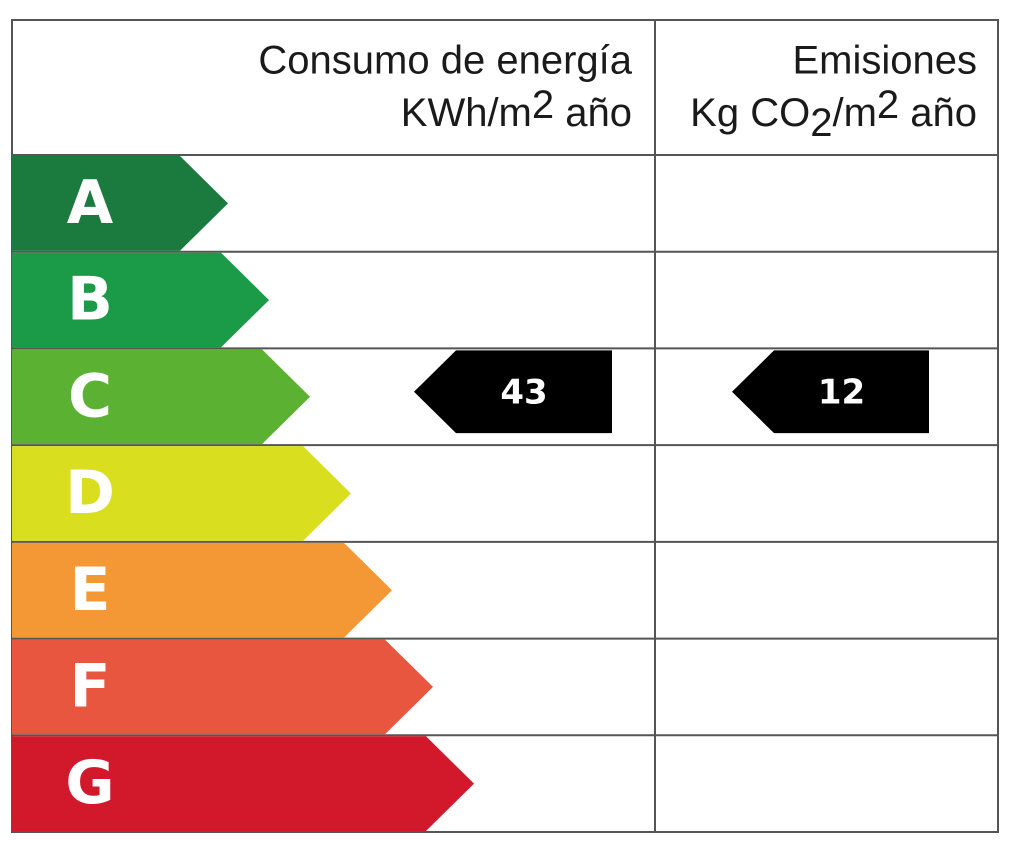 This screenshot has width=1020, height=853. I want to click on energy-unit: KWh/m2 año, so click(516, 109).